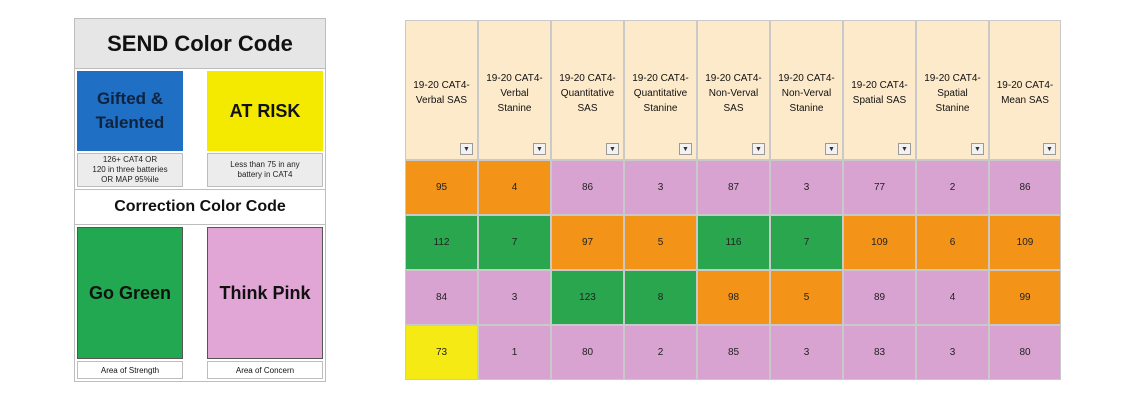  What do you see at coordinates (733, 108) in the screenshot?
I see `column-header-line: SAS` at bounding box center [733, 108].